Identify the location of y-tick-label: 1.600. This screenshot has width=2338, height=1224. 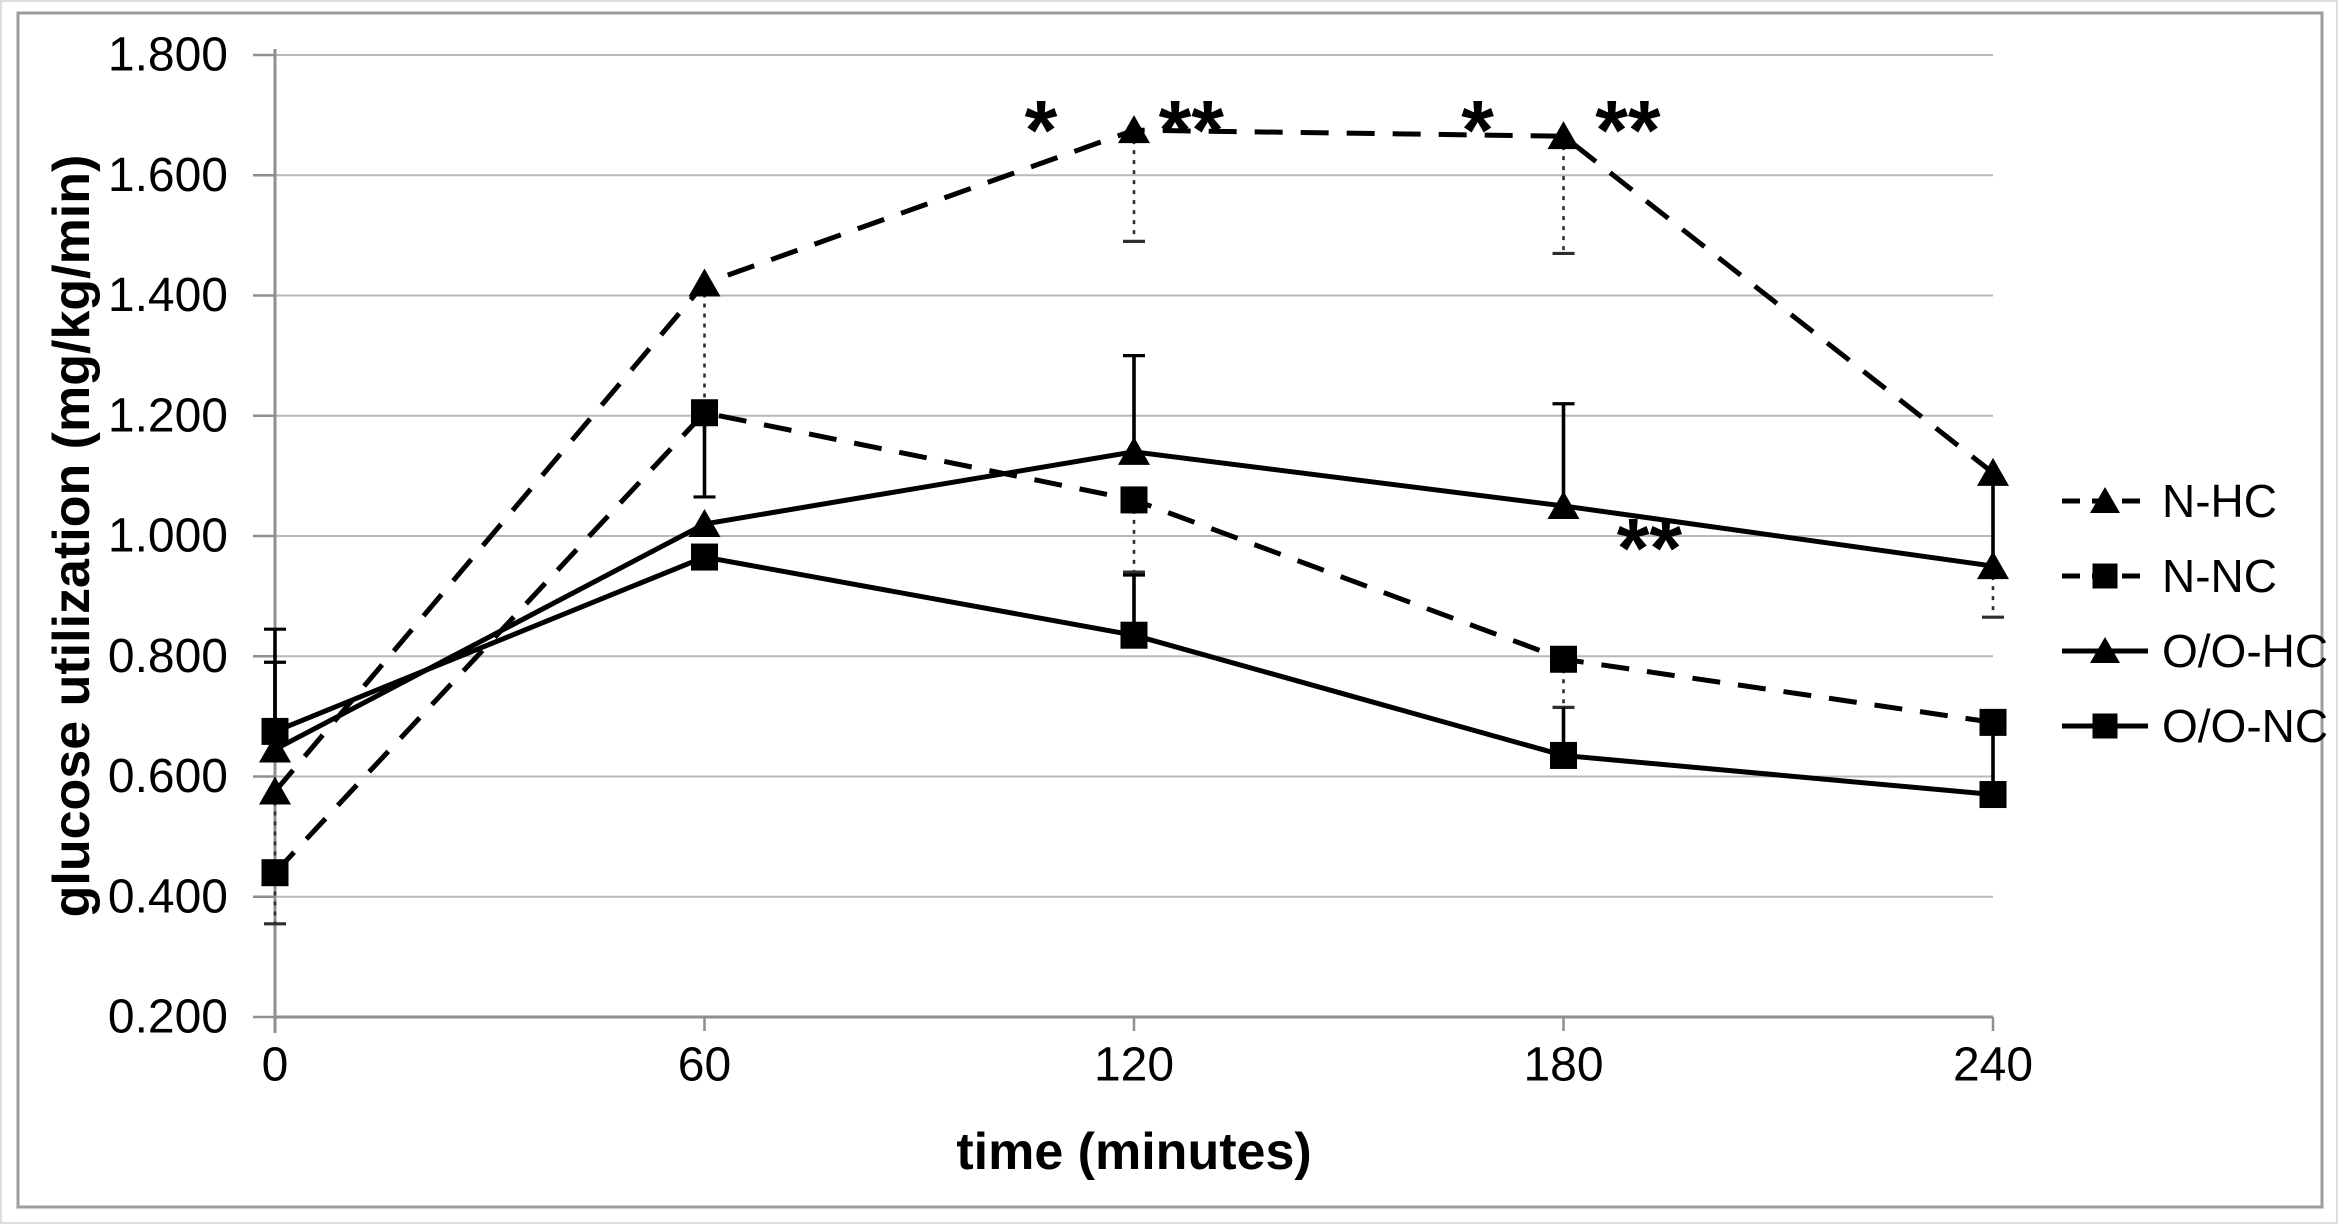
(168, 175).